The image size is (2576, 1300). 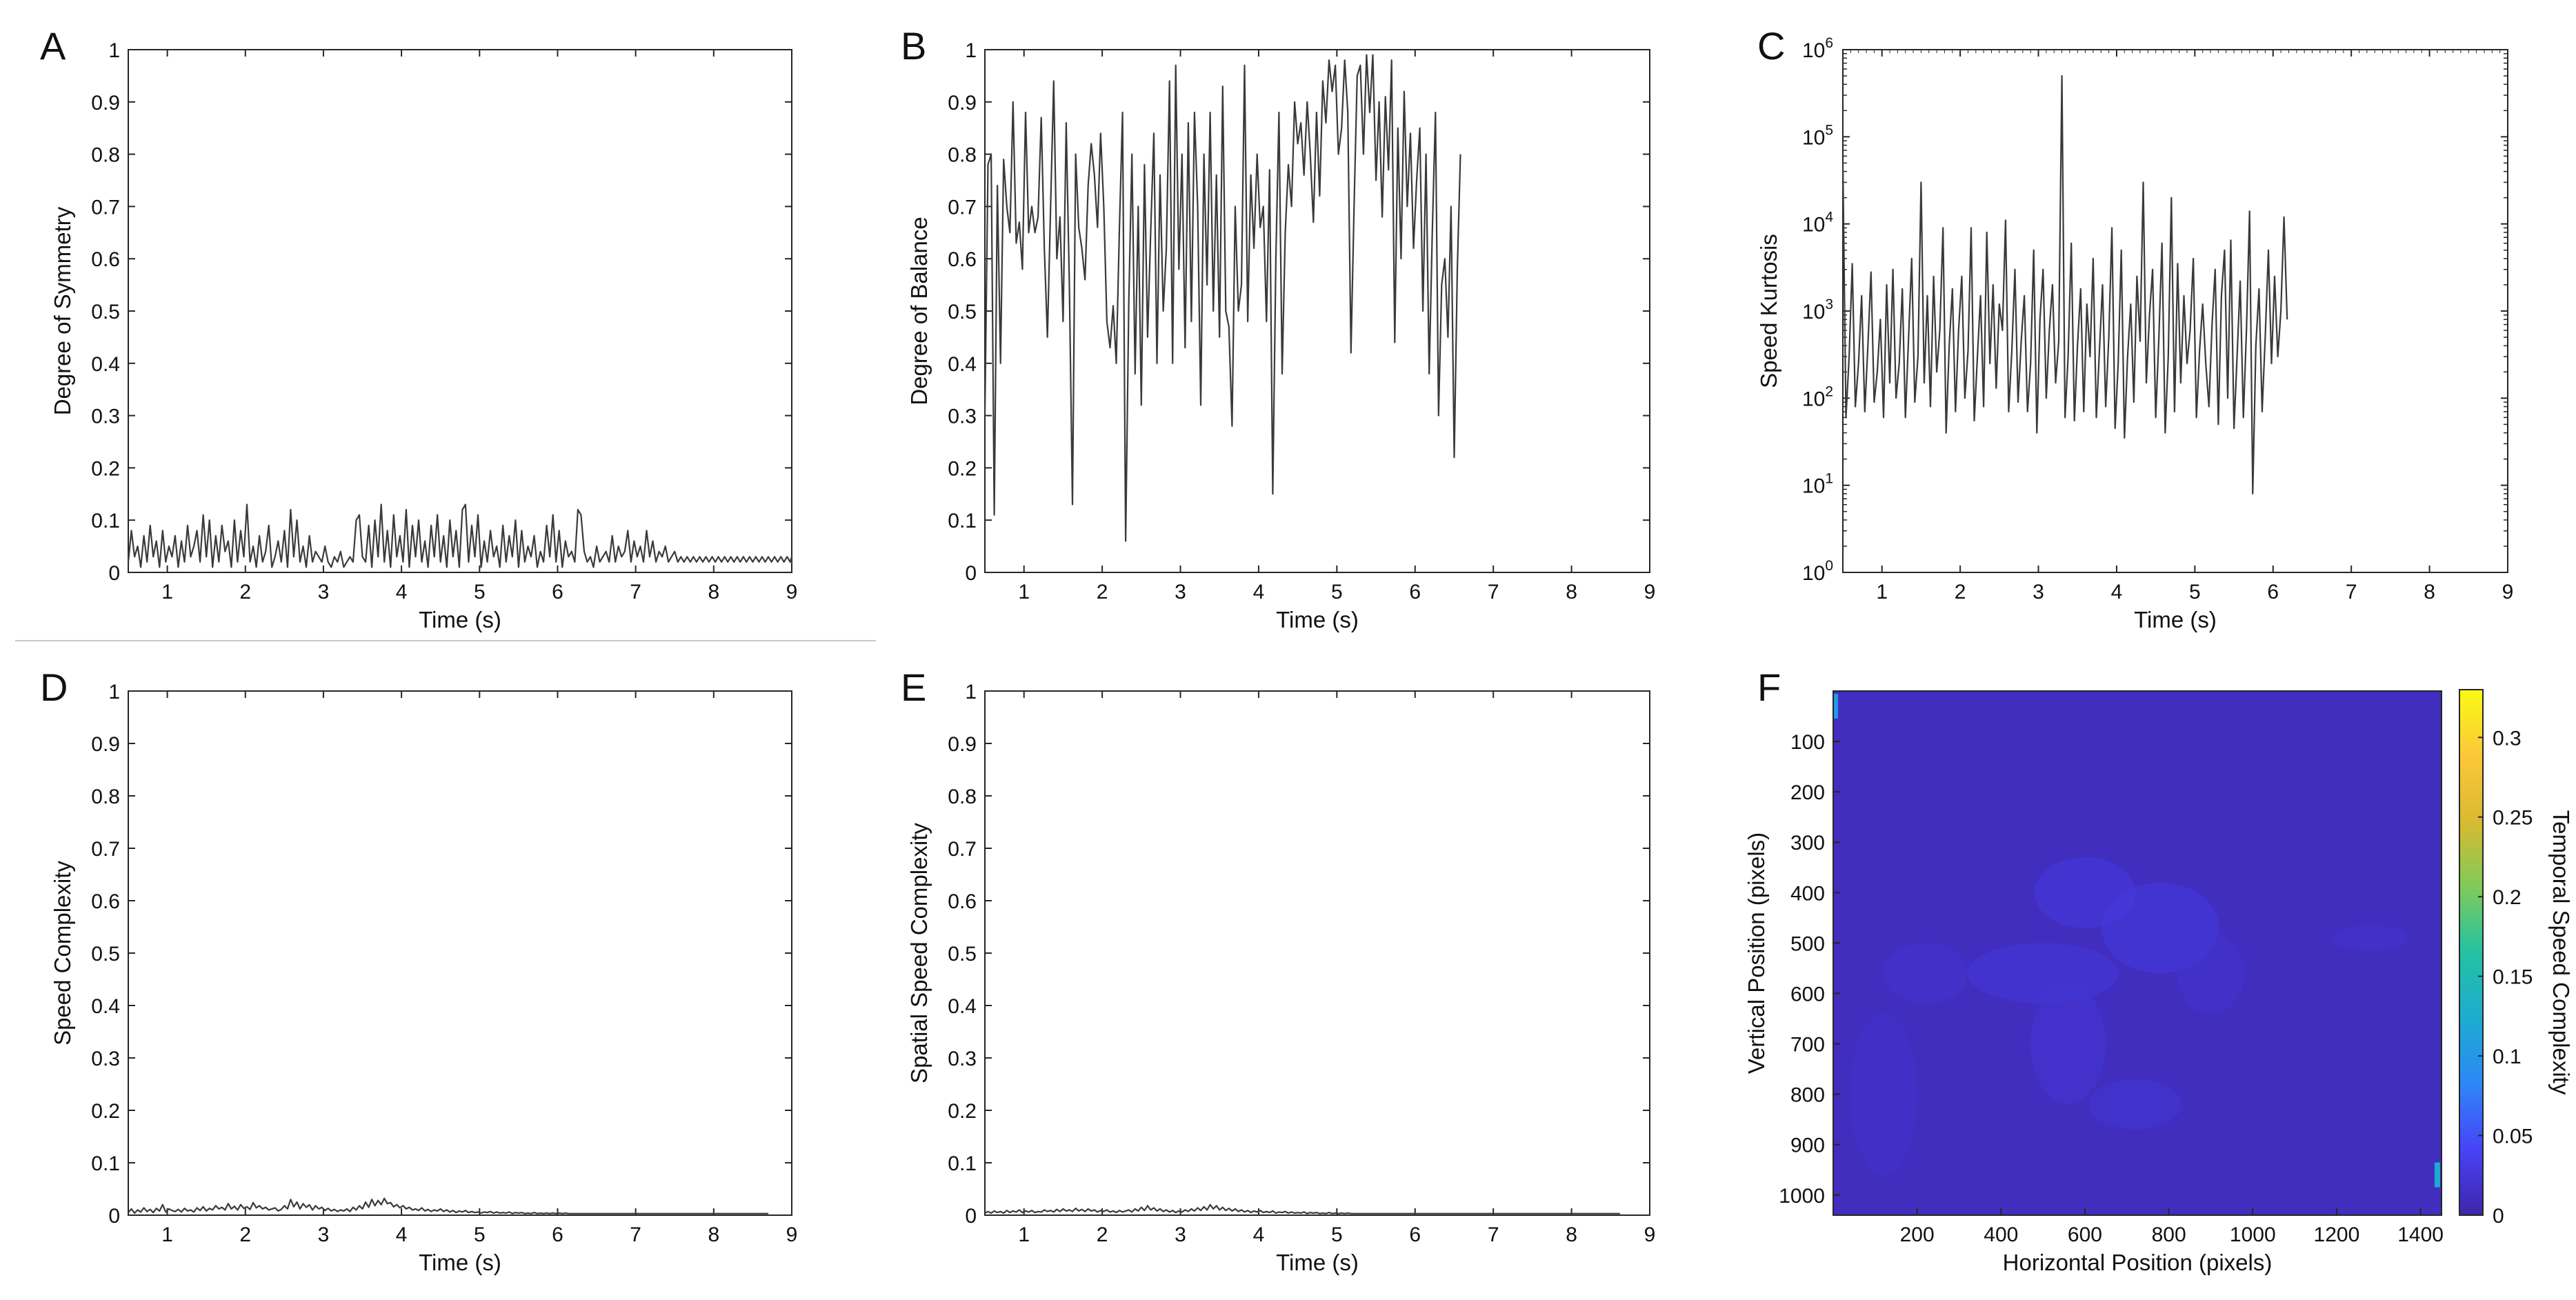 I want to click on y-tick-label-A: 0.5, so click(x=105, y=312).